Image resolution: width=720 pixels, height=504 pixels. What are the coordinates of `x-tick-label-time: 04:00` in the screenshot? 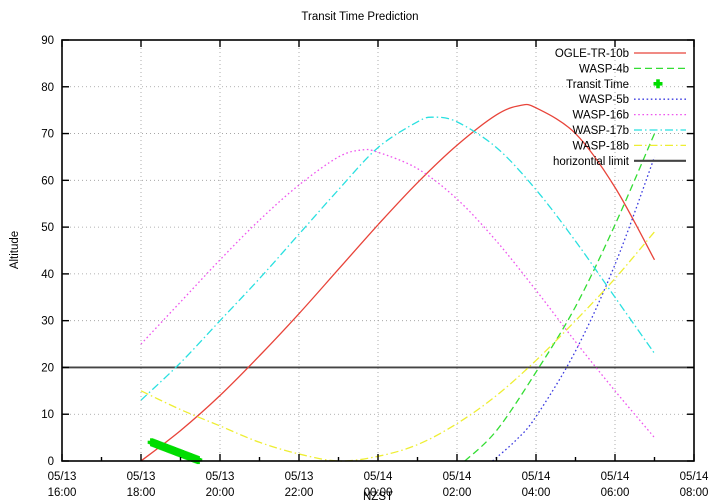 It's located at (536, 493).